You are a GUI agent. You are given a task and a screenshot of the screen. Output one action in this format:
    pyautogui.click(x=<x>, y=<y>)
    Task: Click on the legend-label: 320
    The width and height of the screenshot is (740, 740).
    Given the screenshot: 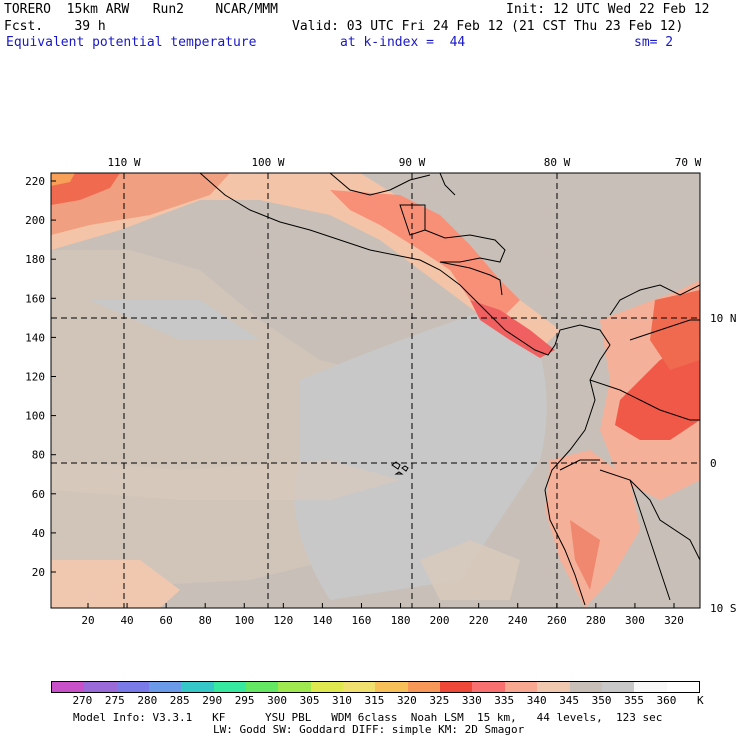 What is the action you would take?
    pyautogui.click(x=406, y=700)
    